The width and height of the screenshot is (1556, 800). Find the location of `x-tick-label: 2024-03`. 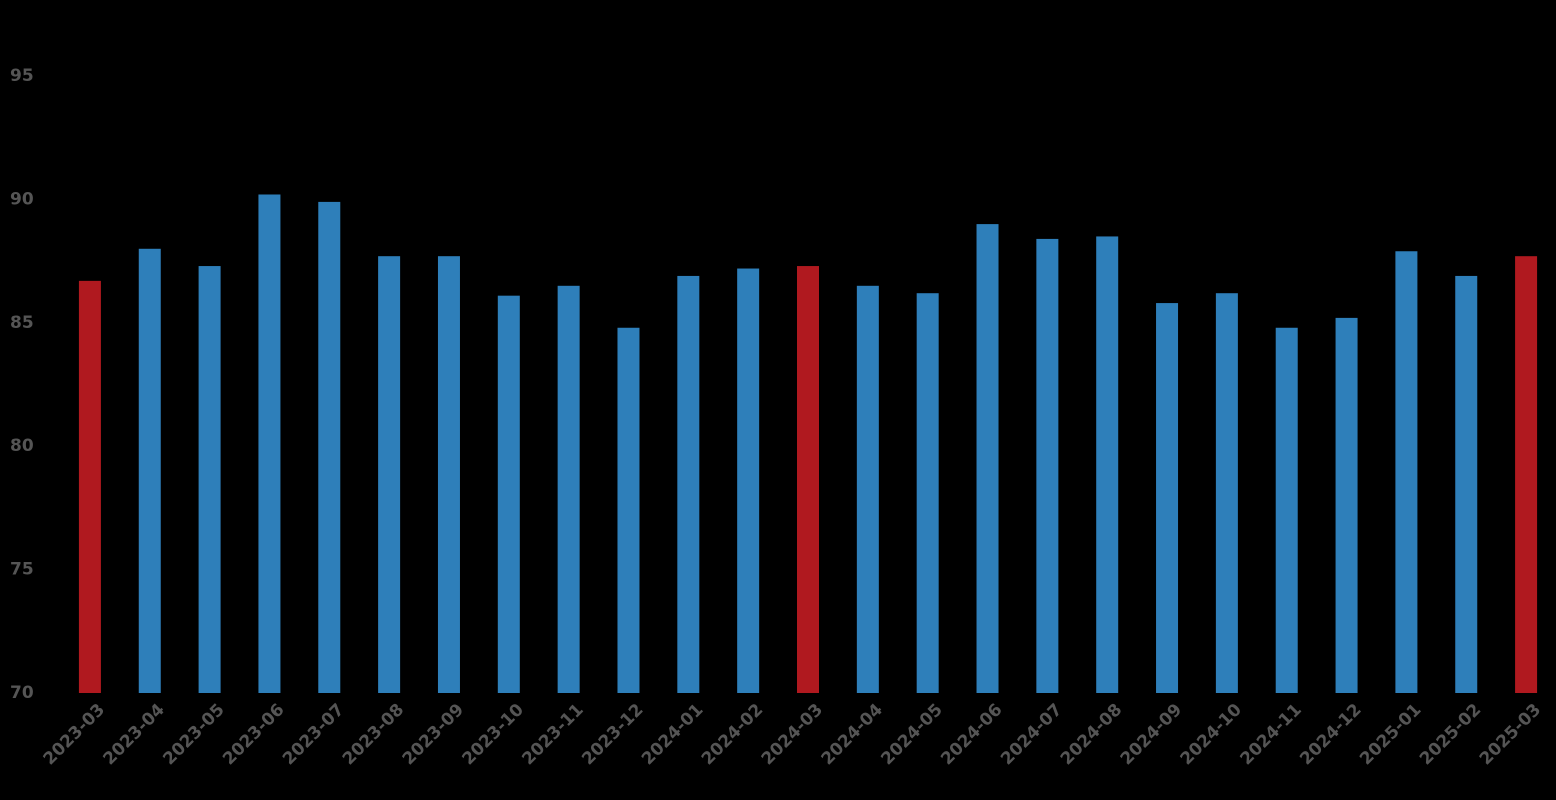

x-tick-label: 2024-03 is located at coordinates (792, 734).